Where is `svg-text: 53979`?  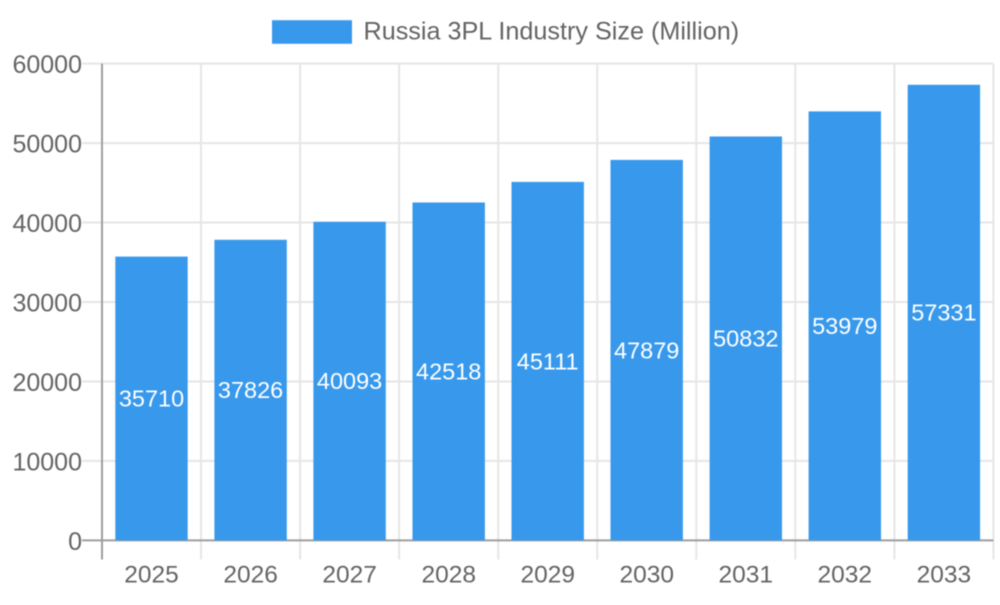
svg-text: 53979 is located at coordinates (844, 326).